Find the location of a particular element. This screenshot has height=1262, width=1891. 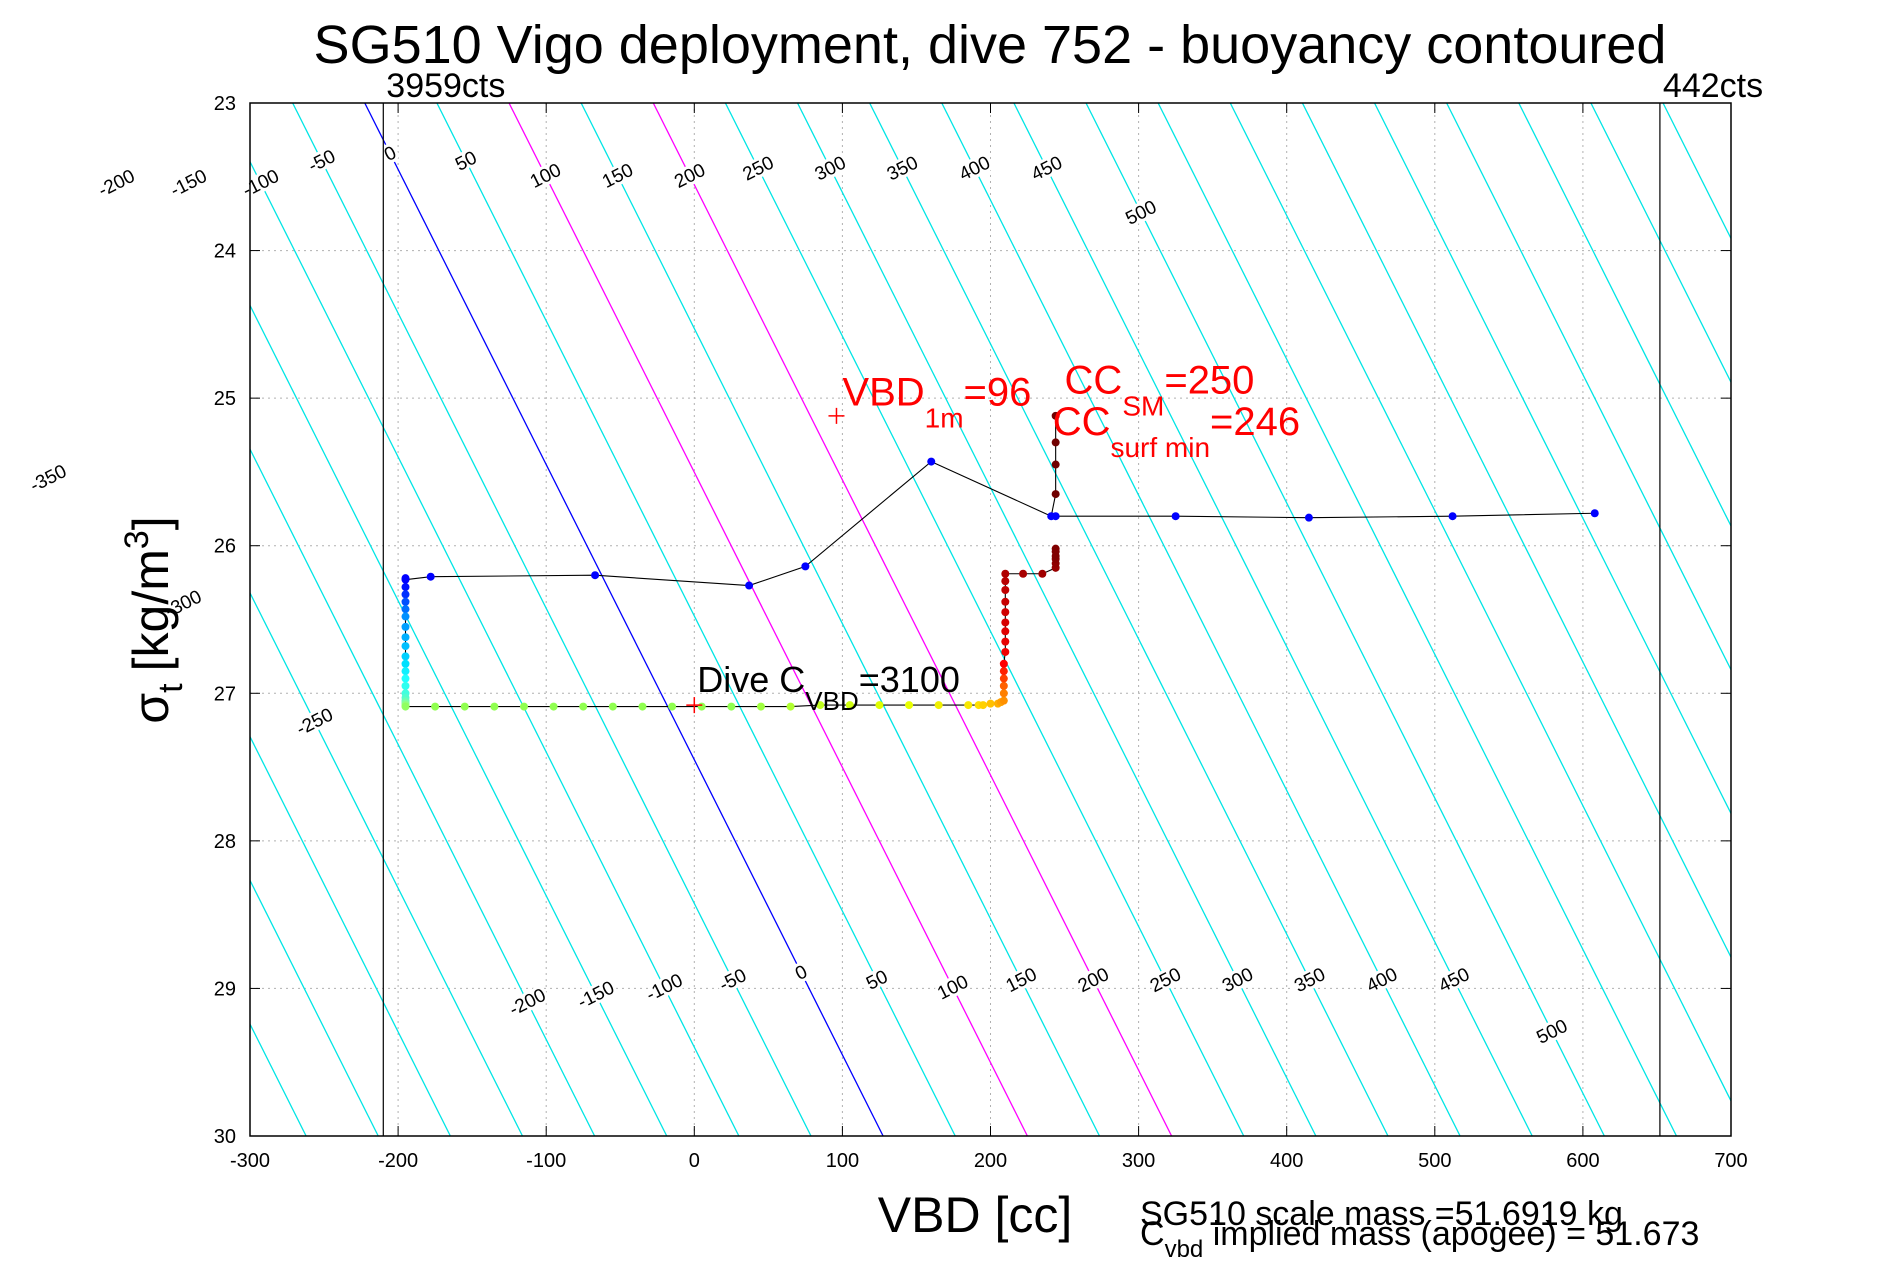

vbd-1m-value: =96 is located at coordinates (998, 393).